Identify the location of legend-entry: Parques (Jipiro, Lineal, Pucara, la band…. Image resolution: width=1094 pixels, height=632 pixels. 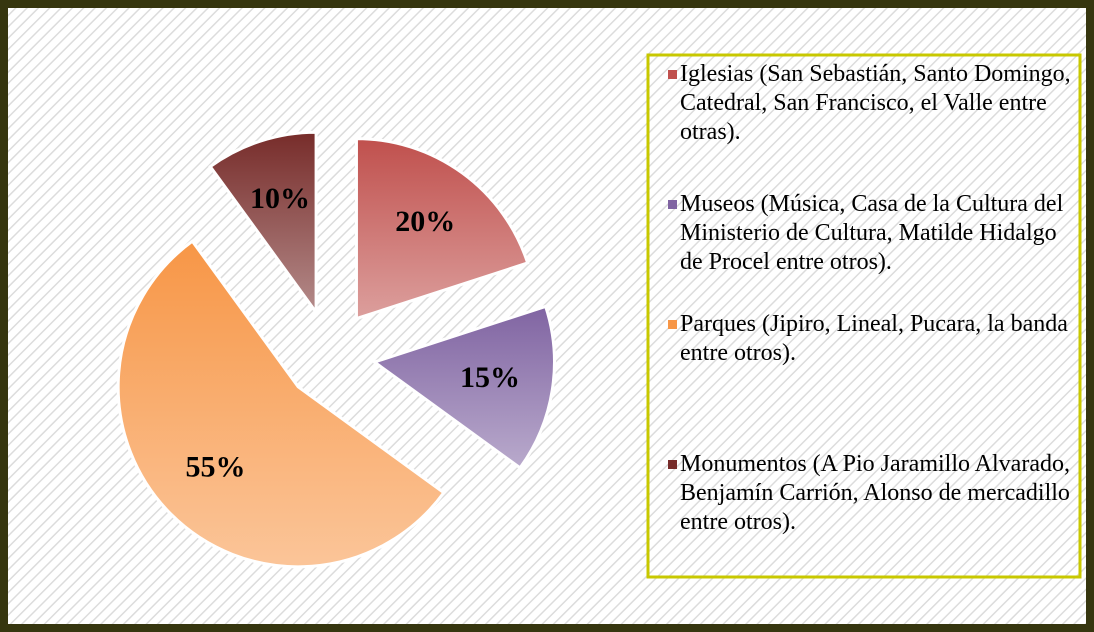
(873, 339).